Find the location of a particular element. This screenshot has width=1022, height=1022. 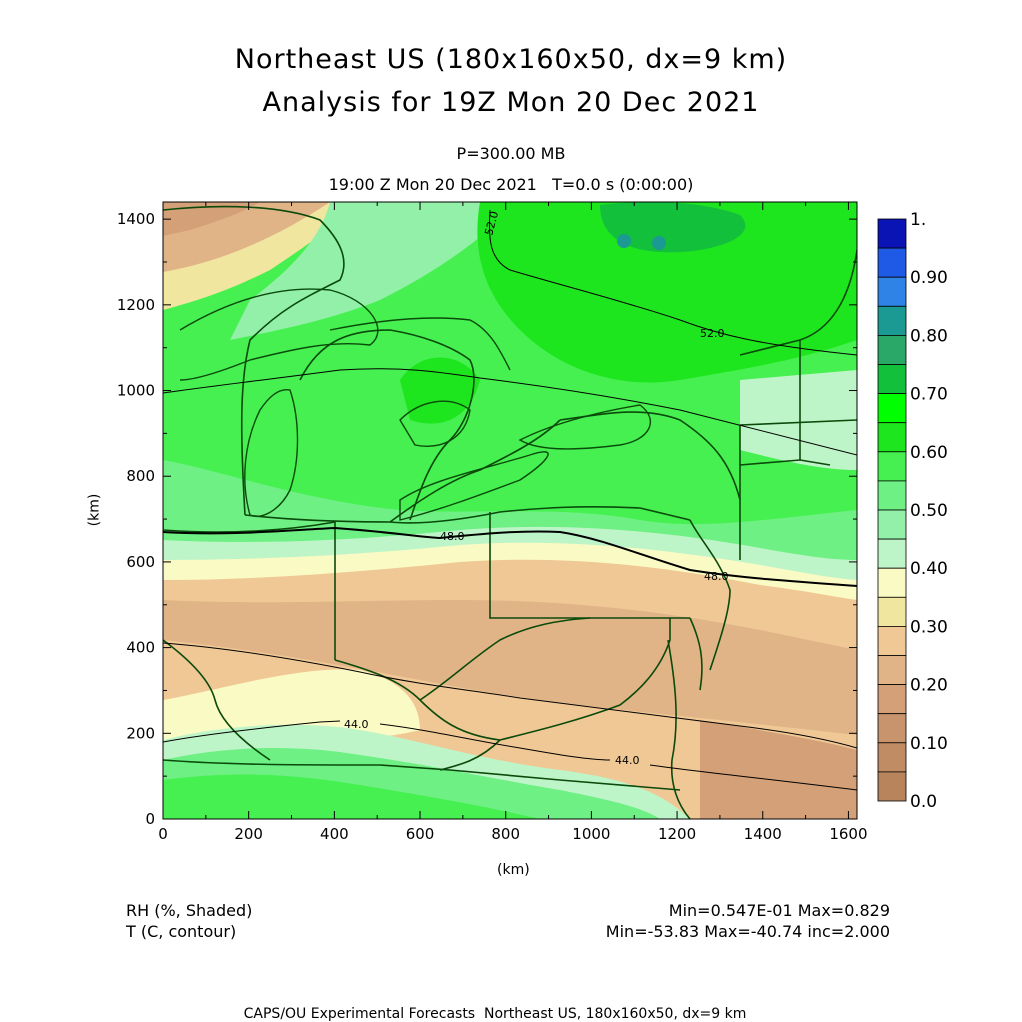

colorbar-label: 0.50 is located at coordinates (929, 511).